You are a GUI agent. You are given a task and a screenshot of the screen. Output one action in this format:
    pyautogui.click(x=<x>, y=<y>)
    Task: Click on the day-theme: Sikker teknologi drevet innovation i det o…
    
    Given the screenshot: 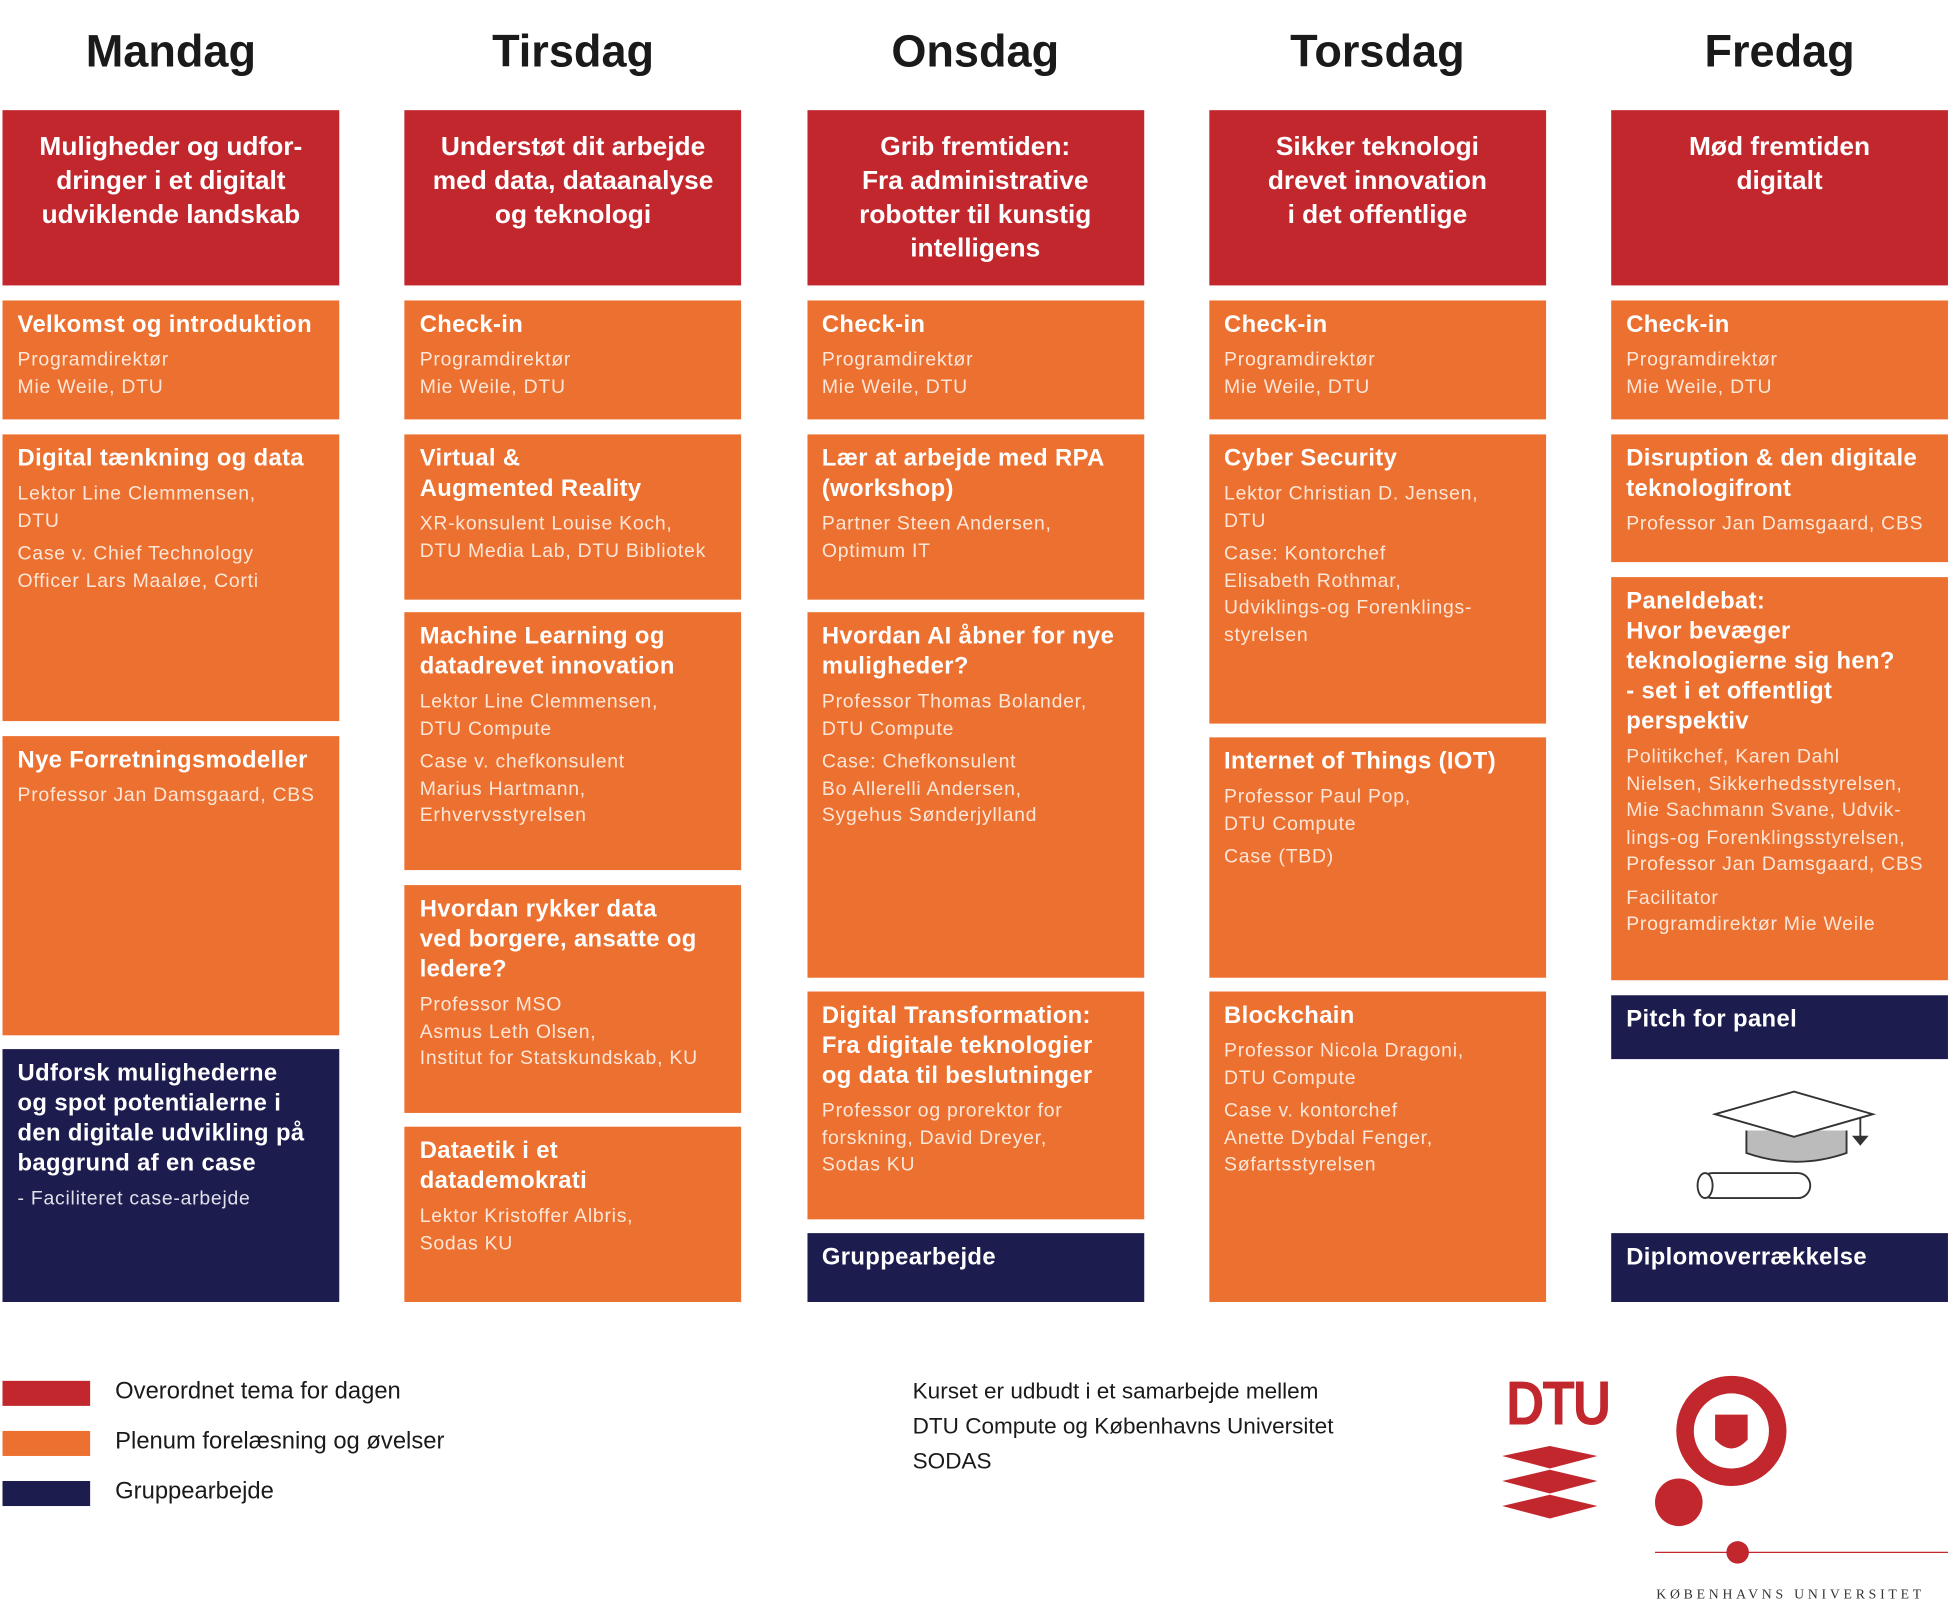 What is the action you would take?
    pyautogui.click(x=1377, y=198)
    